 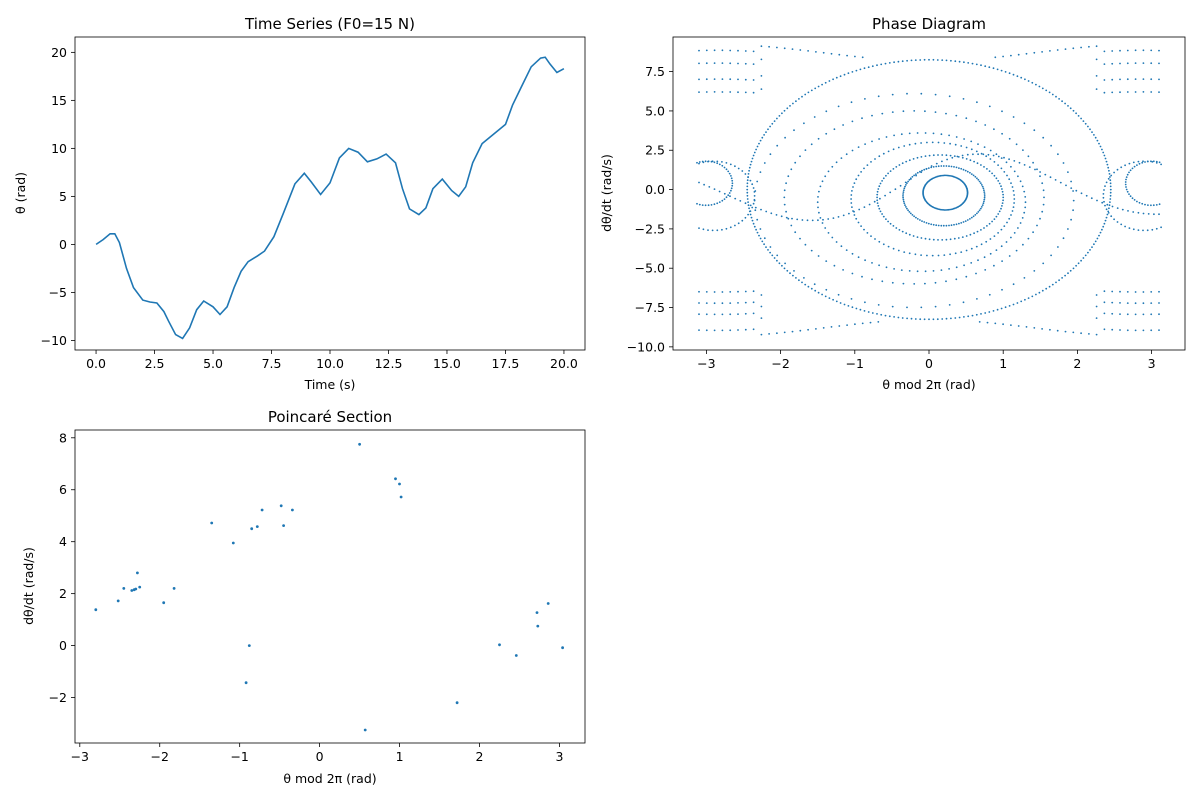 What do you see at coordinates (330, 198) in the screenshot?
I see `time-series-line` at bounding box center [330, 198].